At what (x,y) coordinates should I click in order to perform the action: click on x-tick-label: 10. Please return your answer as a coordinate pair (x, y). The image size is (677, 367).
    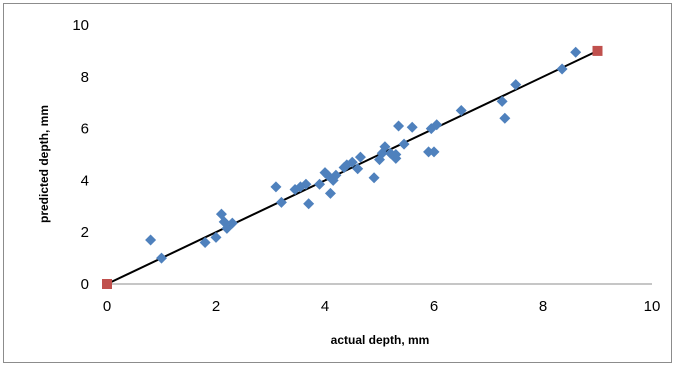
    Looking at the image, I should click on (652, 306).